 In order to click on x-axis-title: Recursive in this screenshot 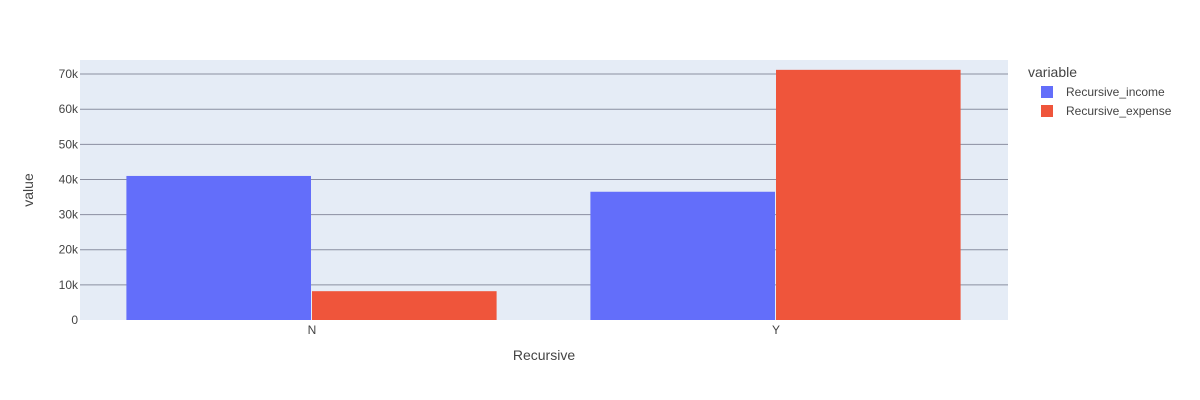, I will do `click(544, 355)`.